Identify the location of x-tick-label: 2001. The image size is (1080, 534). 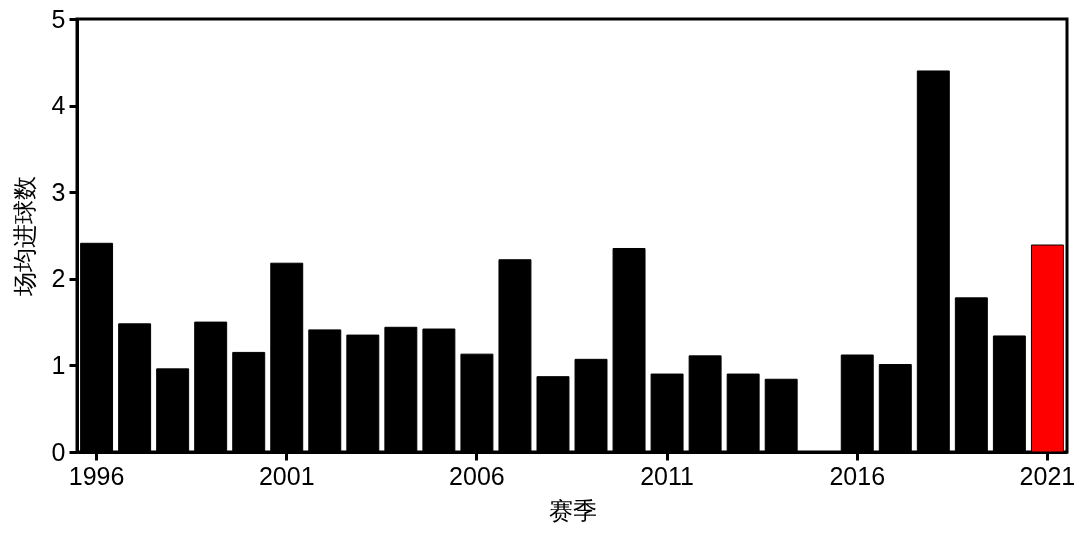
(286, 475).